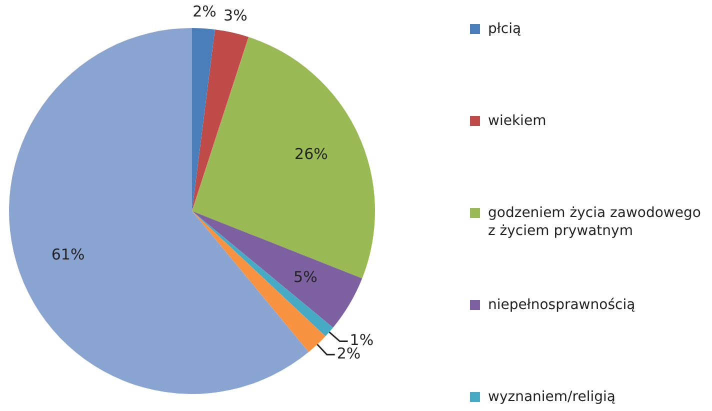  I want to click on data-label: 3%, so click(236, 15).